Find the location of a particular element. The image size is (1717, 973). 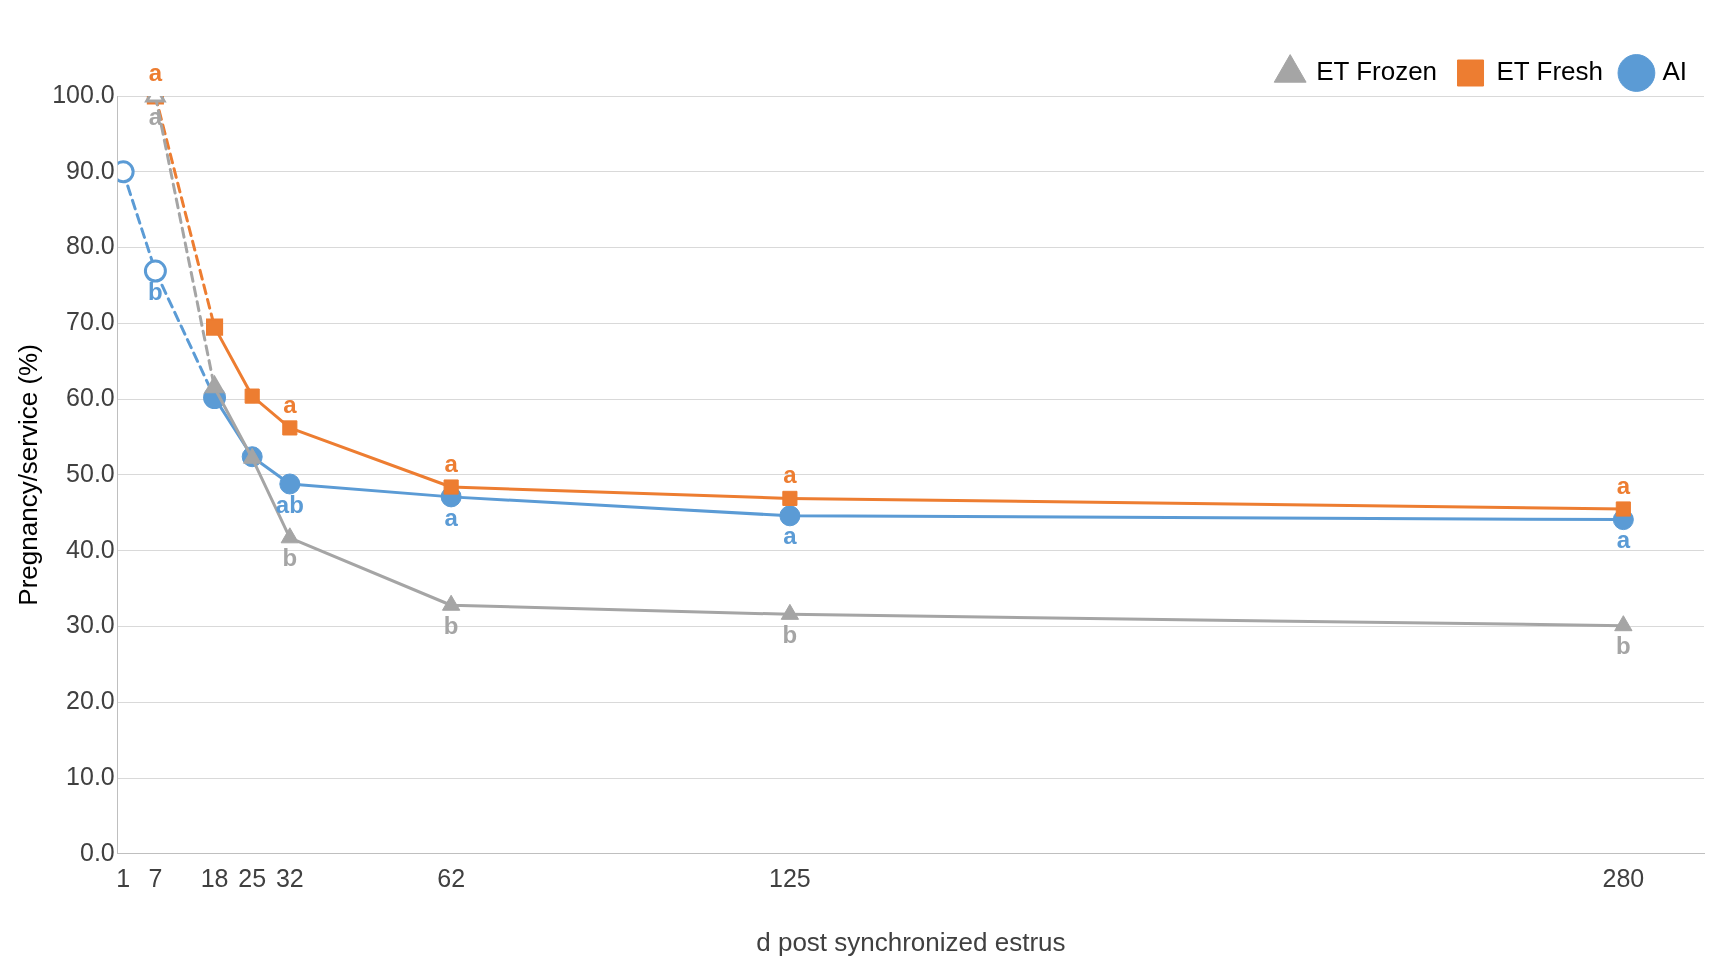

y-tick-label: 20.0 is located at coordinates (90, 700).